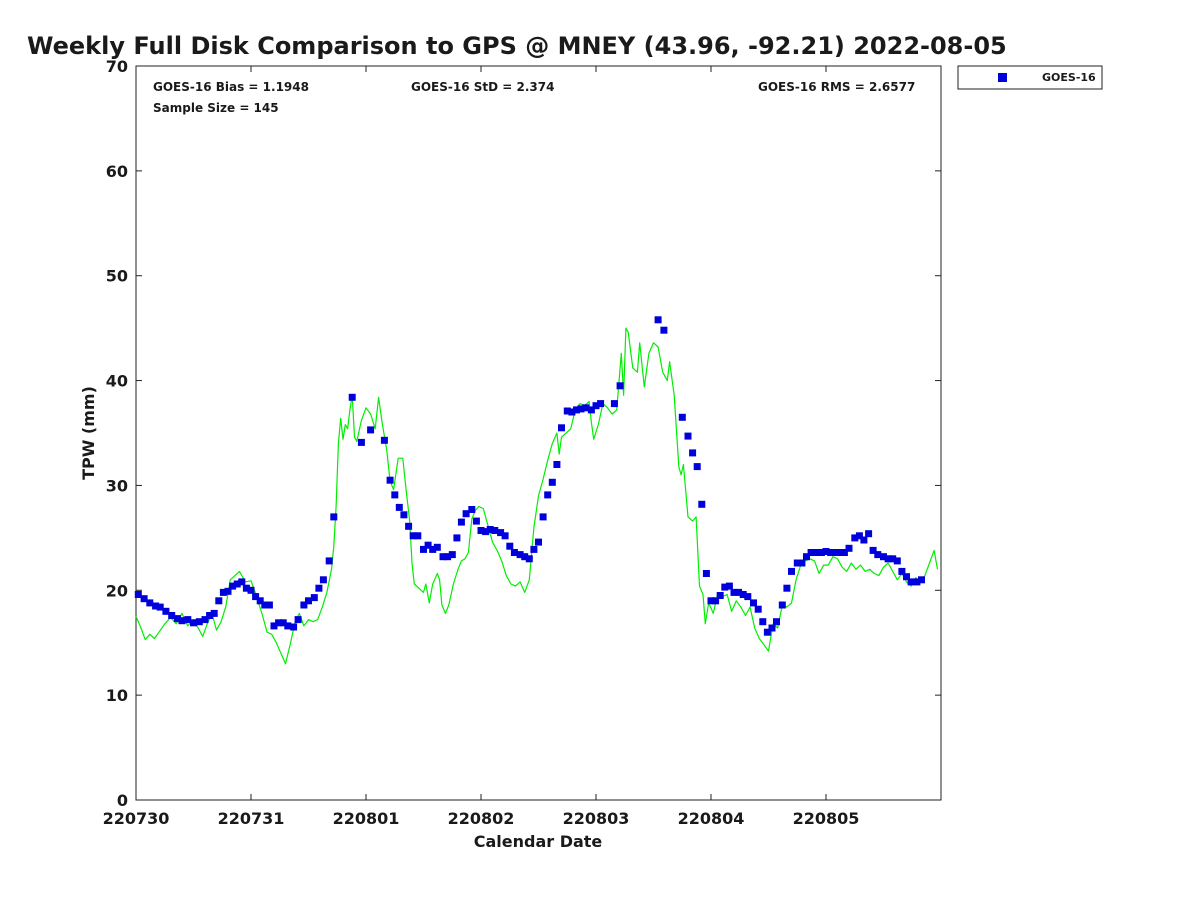 The width and height of the screenshot is (1200, 900). I want to click on y-tick-label: 70, so click(117, 66).